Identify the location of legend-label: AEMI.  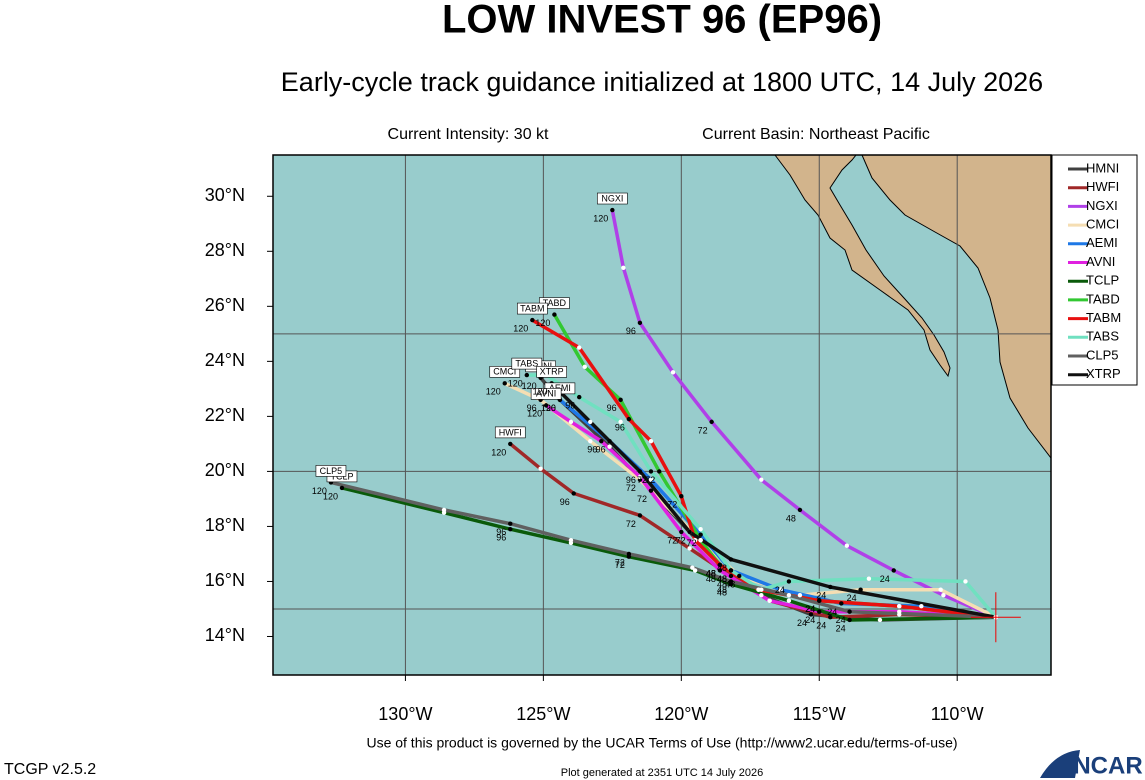
(1102, 242).